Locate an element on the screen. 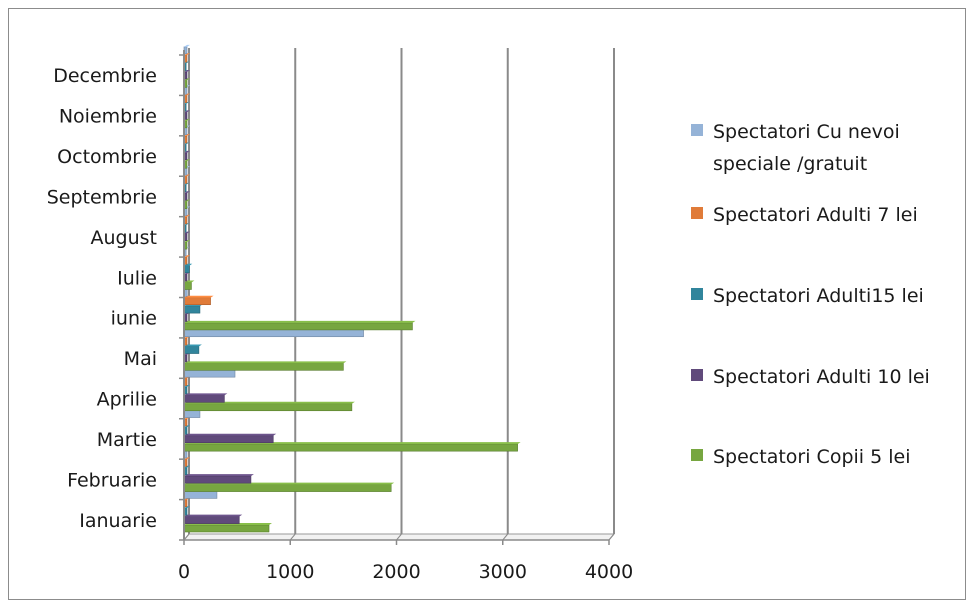  category-label-decembrie: Decembrie is located at coordinates (105, 76).